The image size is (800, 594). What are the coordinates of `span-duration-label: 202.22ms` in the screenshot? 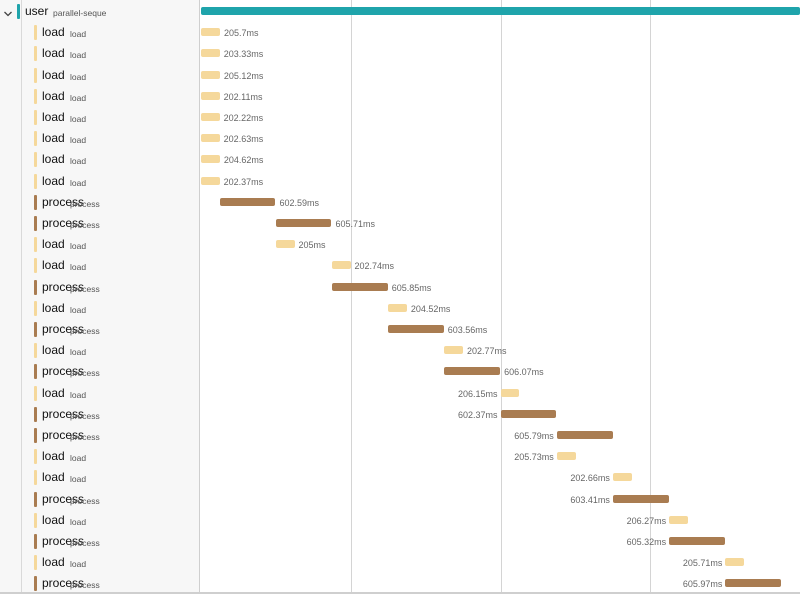 It's located at (243, 118).